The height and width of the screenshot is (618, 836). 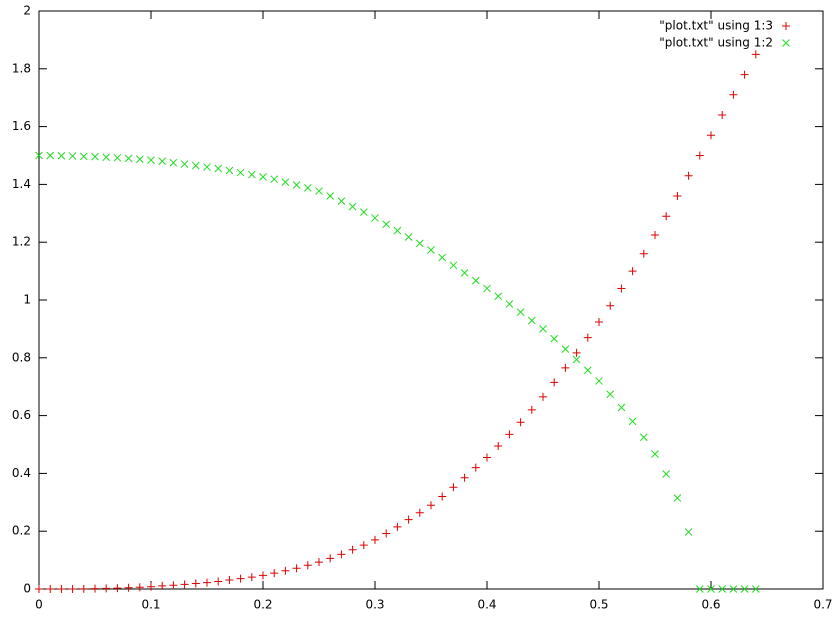 I want to click on x-tick-label: 0.1, so click(x=150, y=605).